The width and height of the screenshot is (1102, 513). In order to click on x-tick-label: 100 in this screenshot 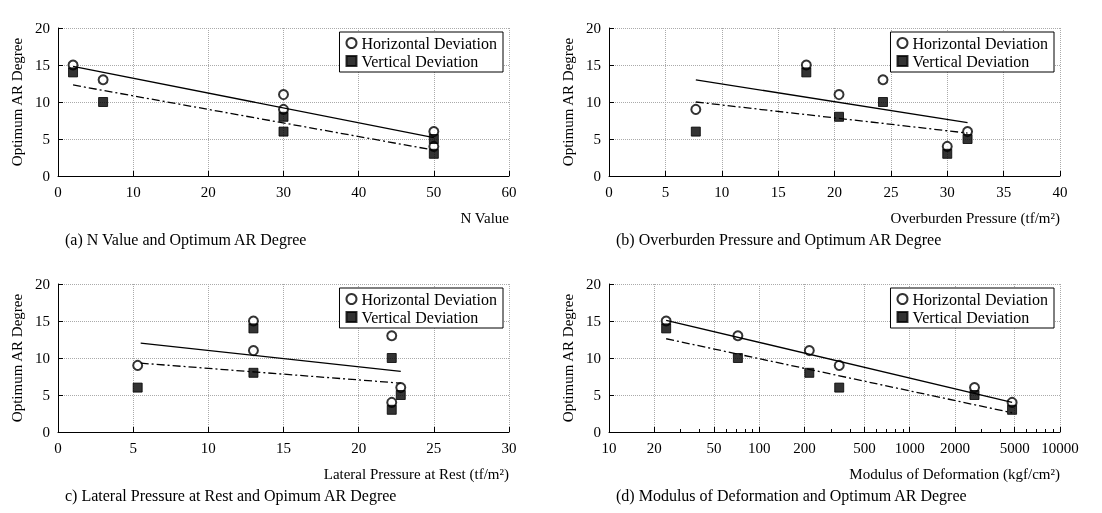, I will do `click(759, 447)`.